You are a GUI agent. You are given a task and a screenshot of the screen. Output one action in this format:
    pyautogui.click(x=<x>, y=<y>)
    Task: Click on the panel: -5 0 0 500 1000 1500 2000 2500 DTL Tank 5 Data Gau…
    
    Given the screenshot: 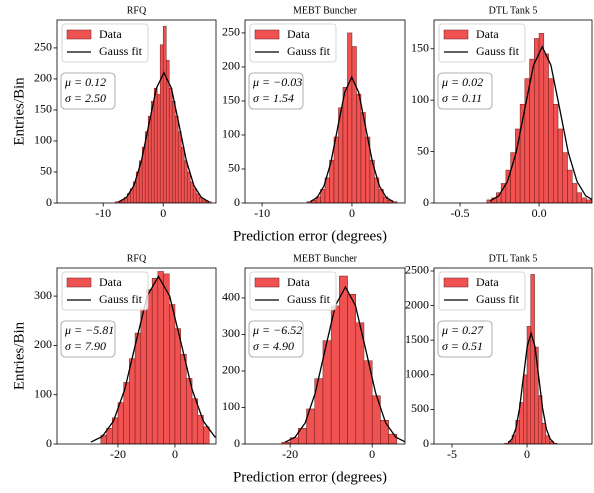 What is the action you would take?
    pyautogui.click(x=499, y=357)
    